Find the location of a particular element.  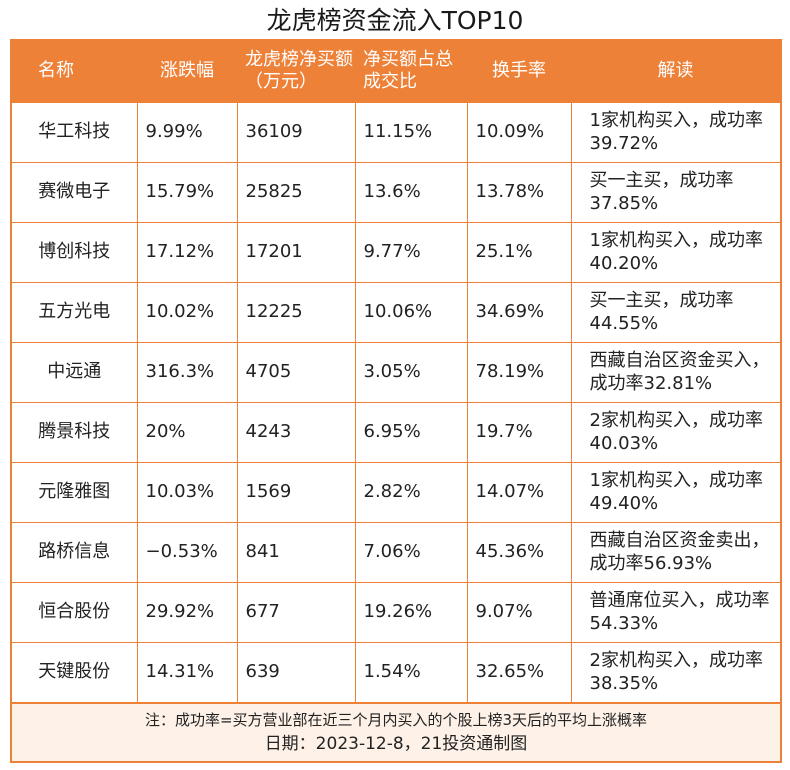

stock-name: 赛微电子 is located at coordinates (75, 192).